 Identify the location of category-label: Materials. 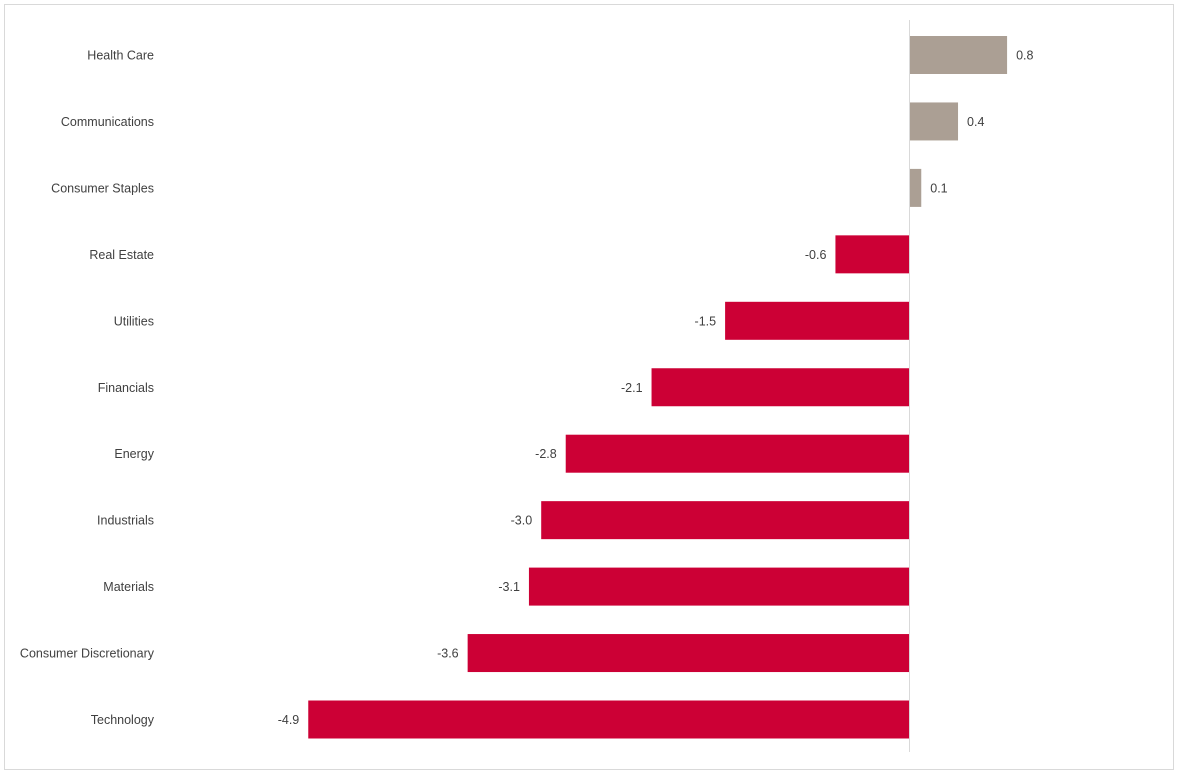
(128, 587).